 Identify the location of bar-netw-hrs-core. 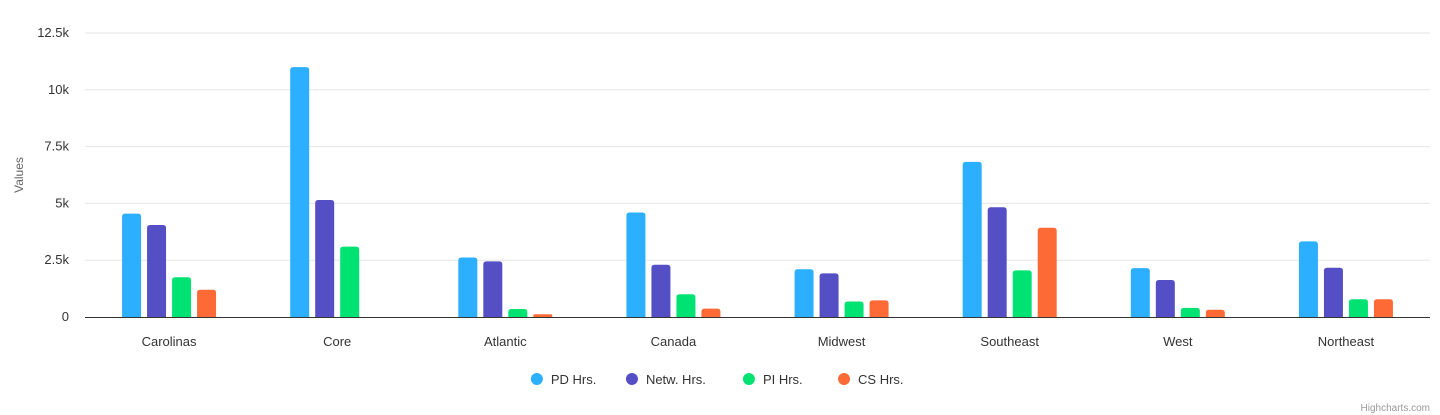
(325, 258).